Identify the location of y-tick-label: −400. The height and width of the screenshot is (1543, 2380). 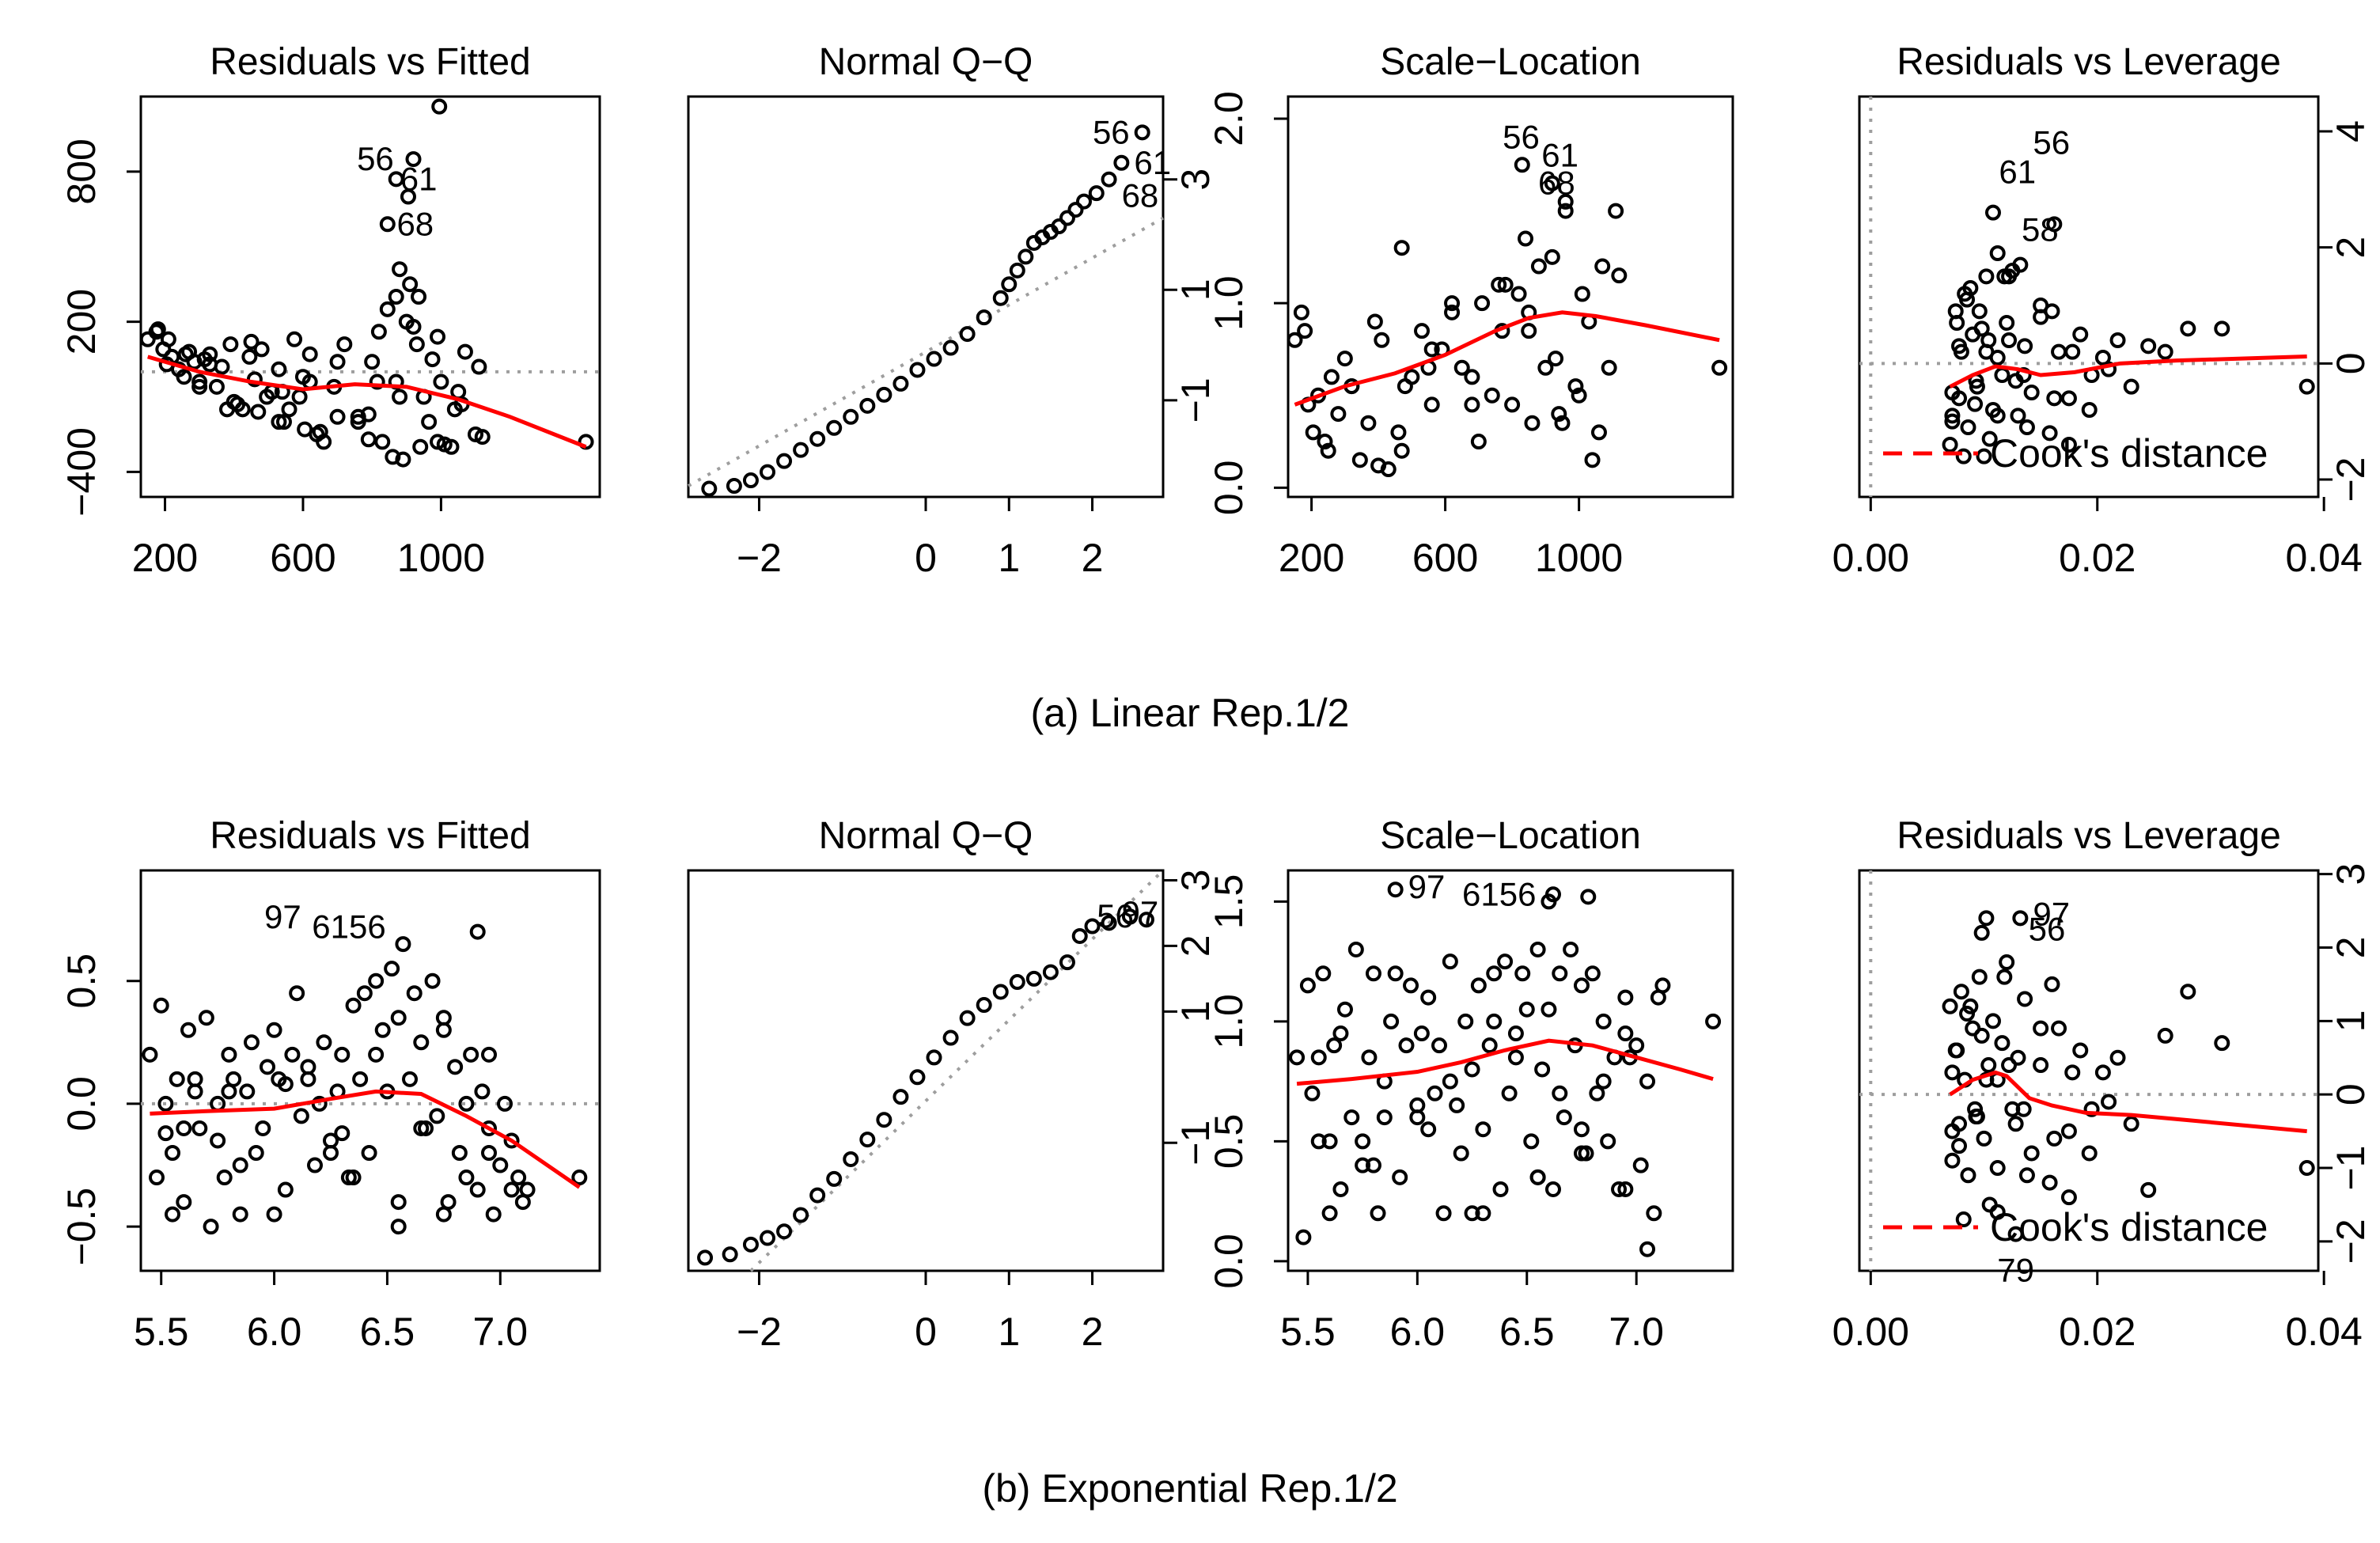
(81, 472).